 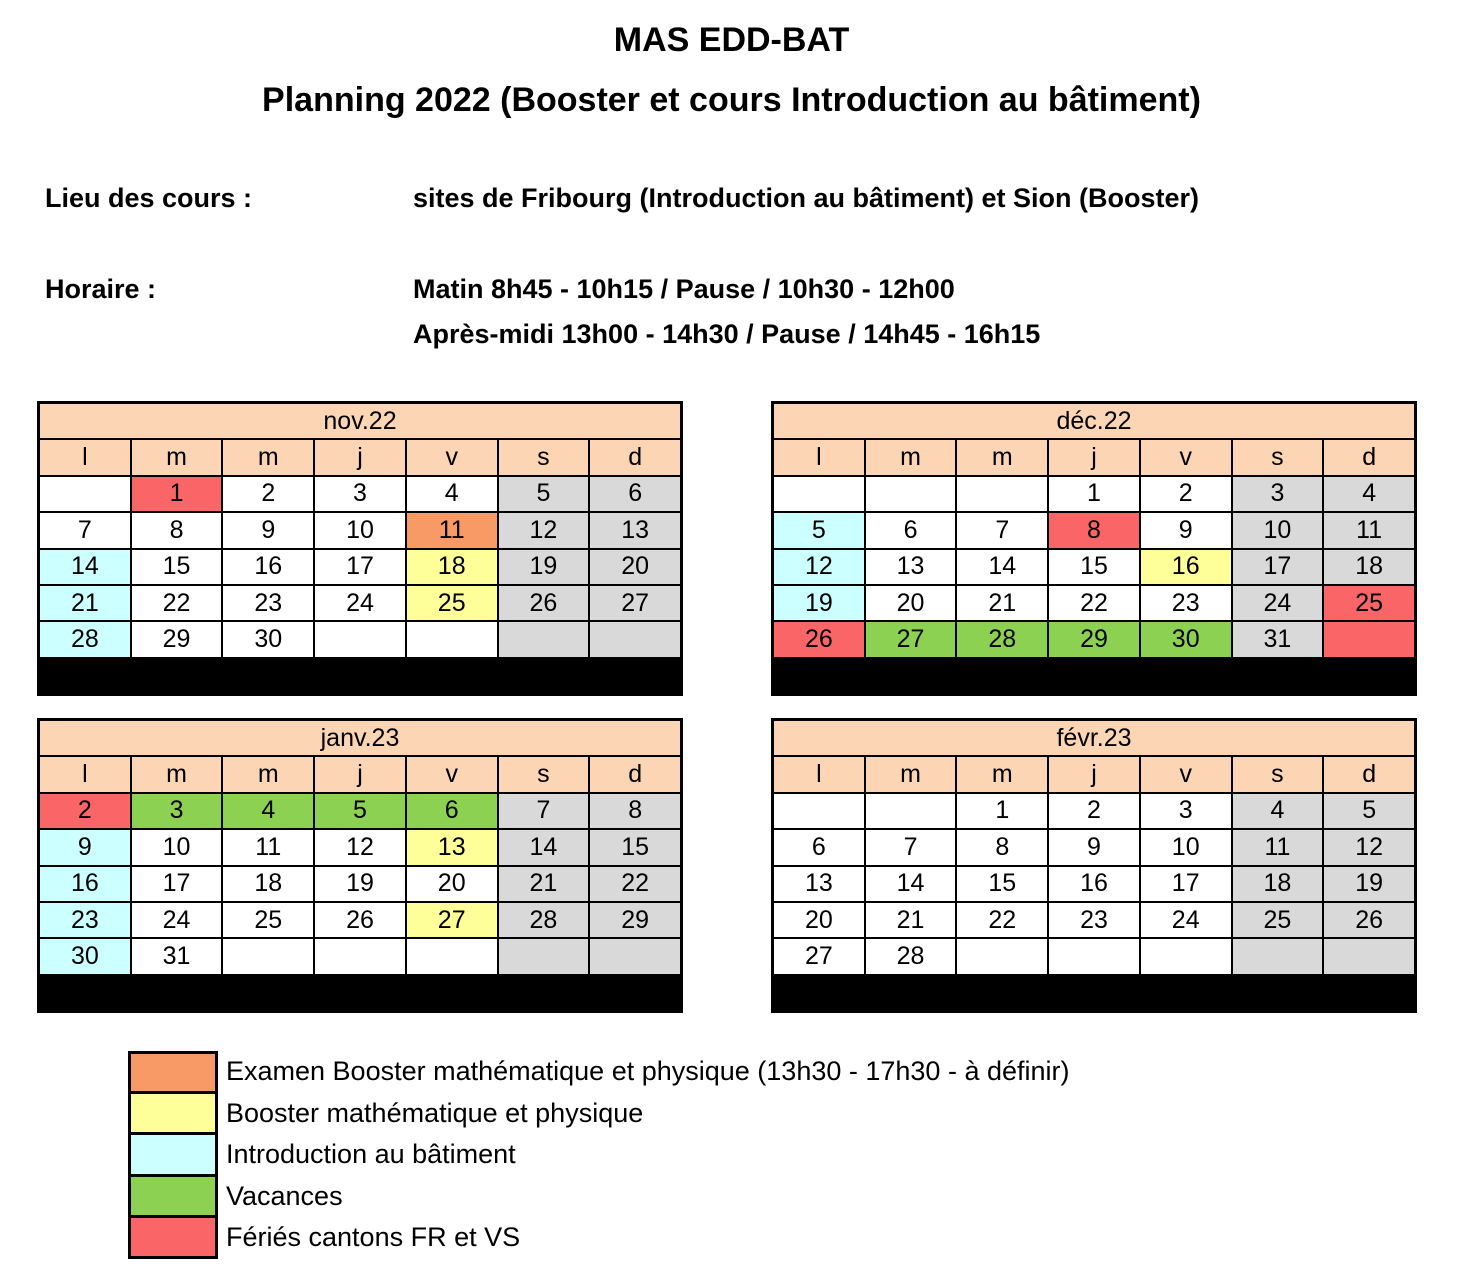 I want to click on legend-item: Fériés cantons FR et VS, so click(x=599, y=1238).